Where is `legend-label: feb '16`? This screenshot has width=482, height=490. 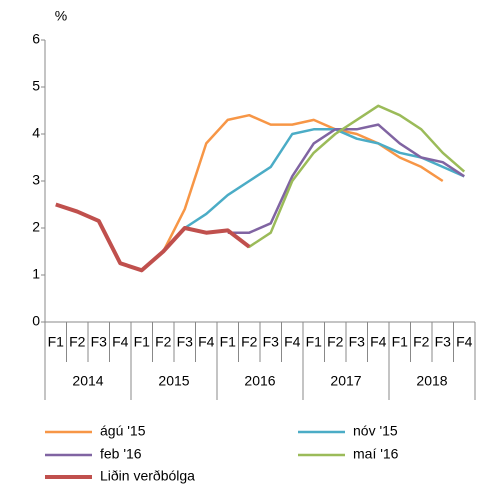
legend-label: feb '16 is located at coordinates (121, 454).